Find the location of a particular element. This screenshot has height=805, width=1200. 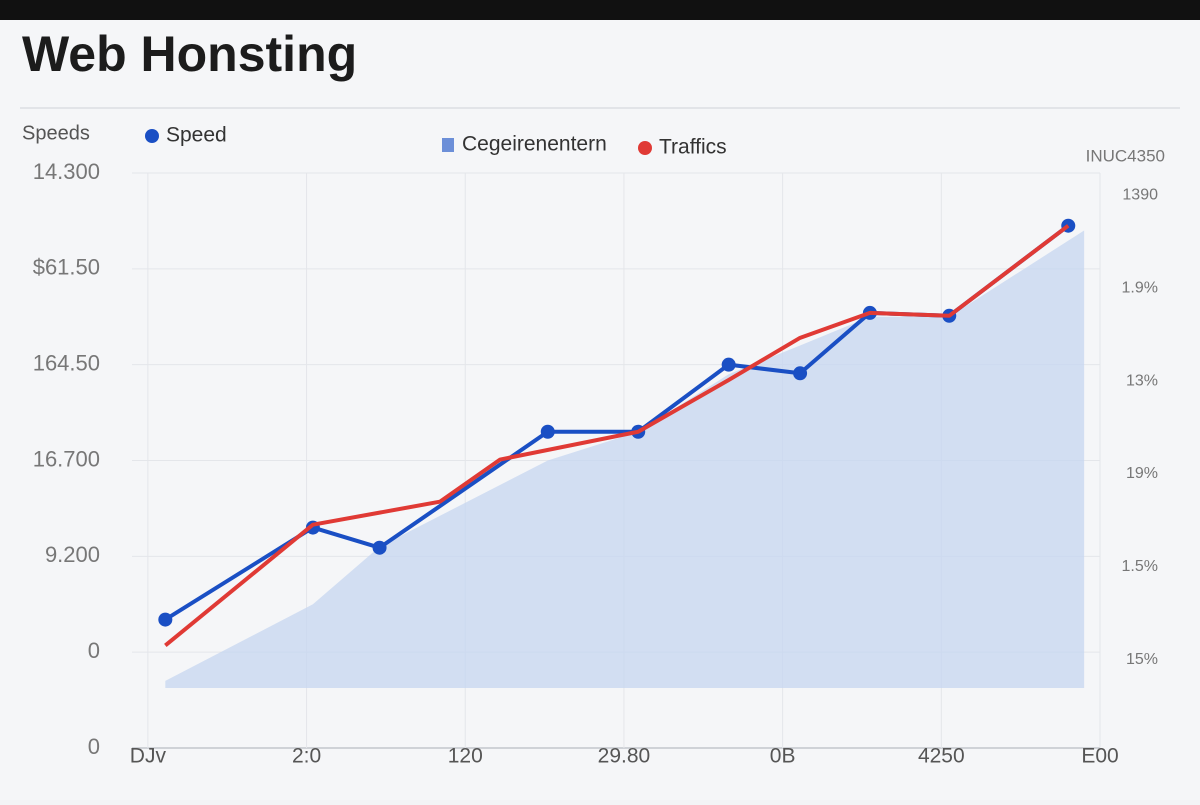

x-tick-label: 29.80 is located at coordinates (624, 756).